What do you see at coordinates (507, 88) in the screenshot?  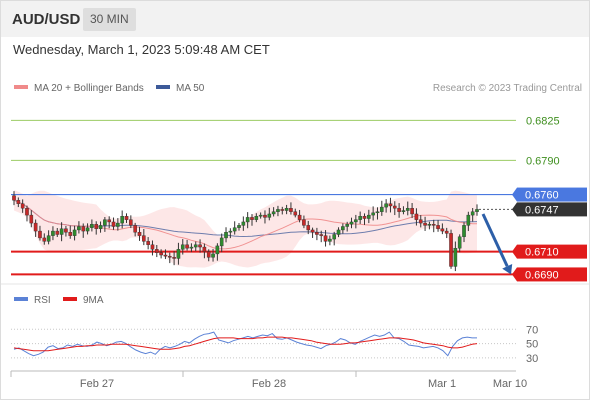 I see `copyright-text: Research © 2023 Trading Central` at bounding box center [507, 88].